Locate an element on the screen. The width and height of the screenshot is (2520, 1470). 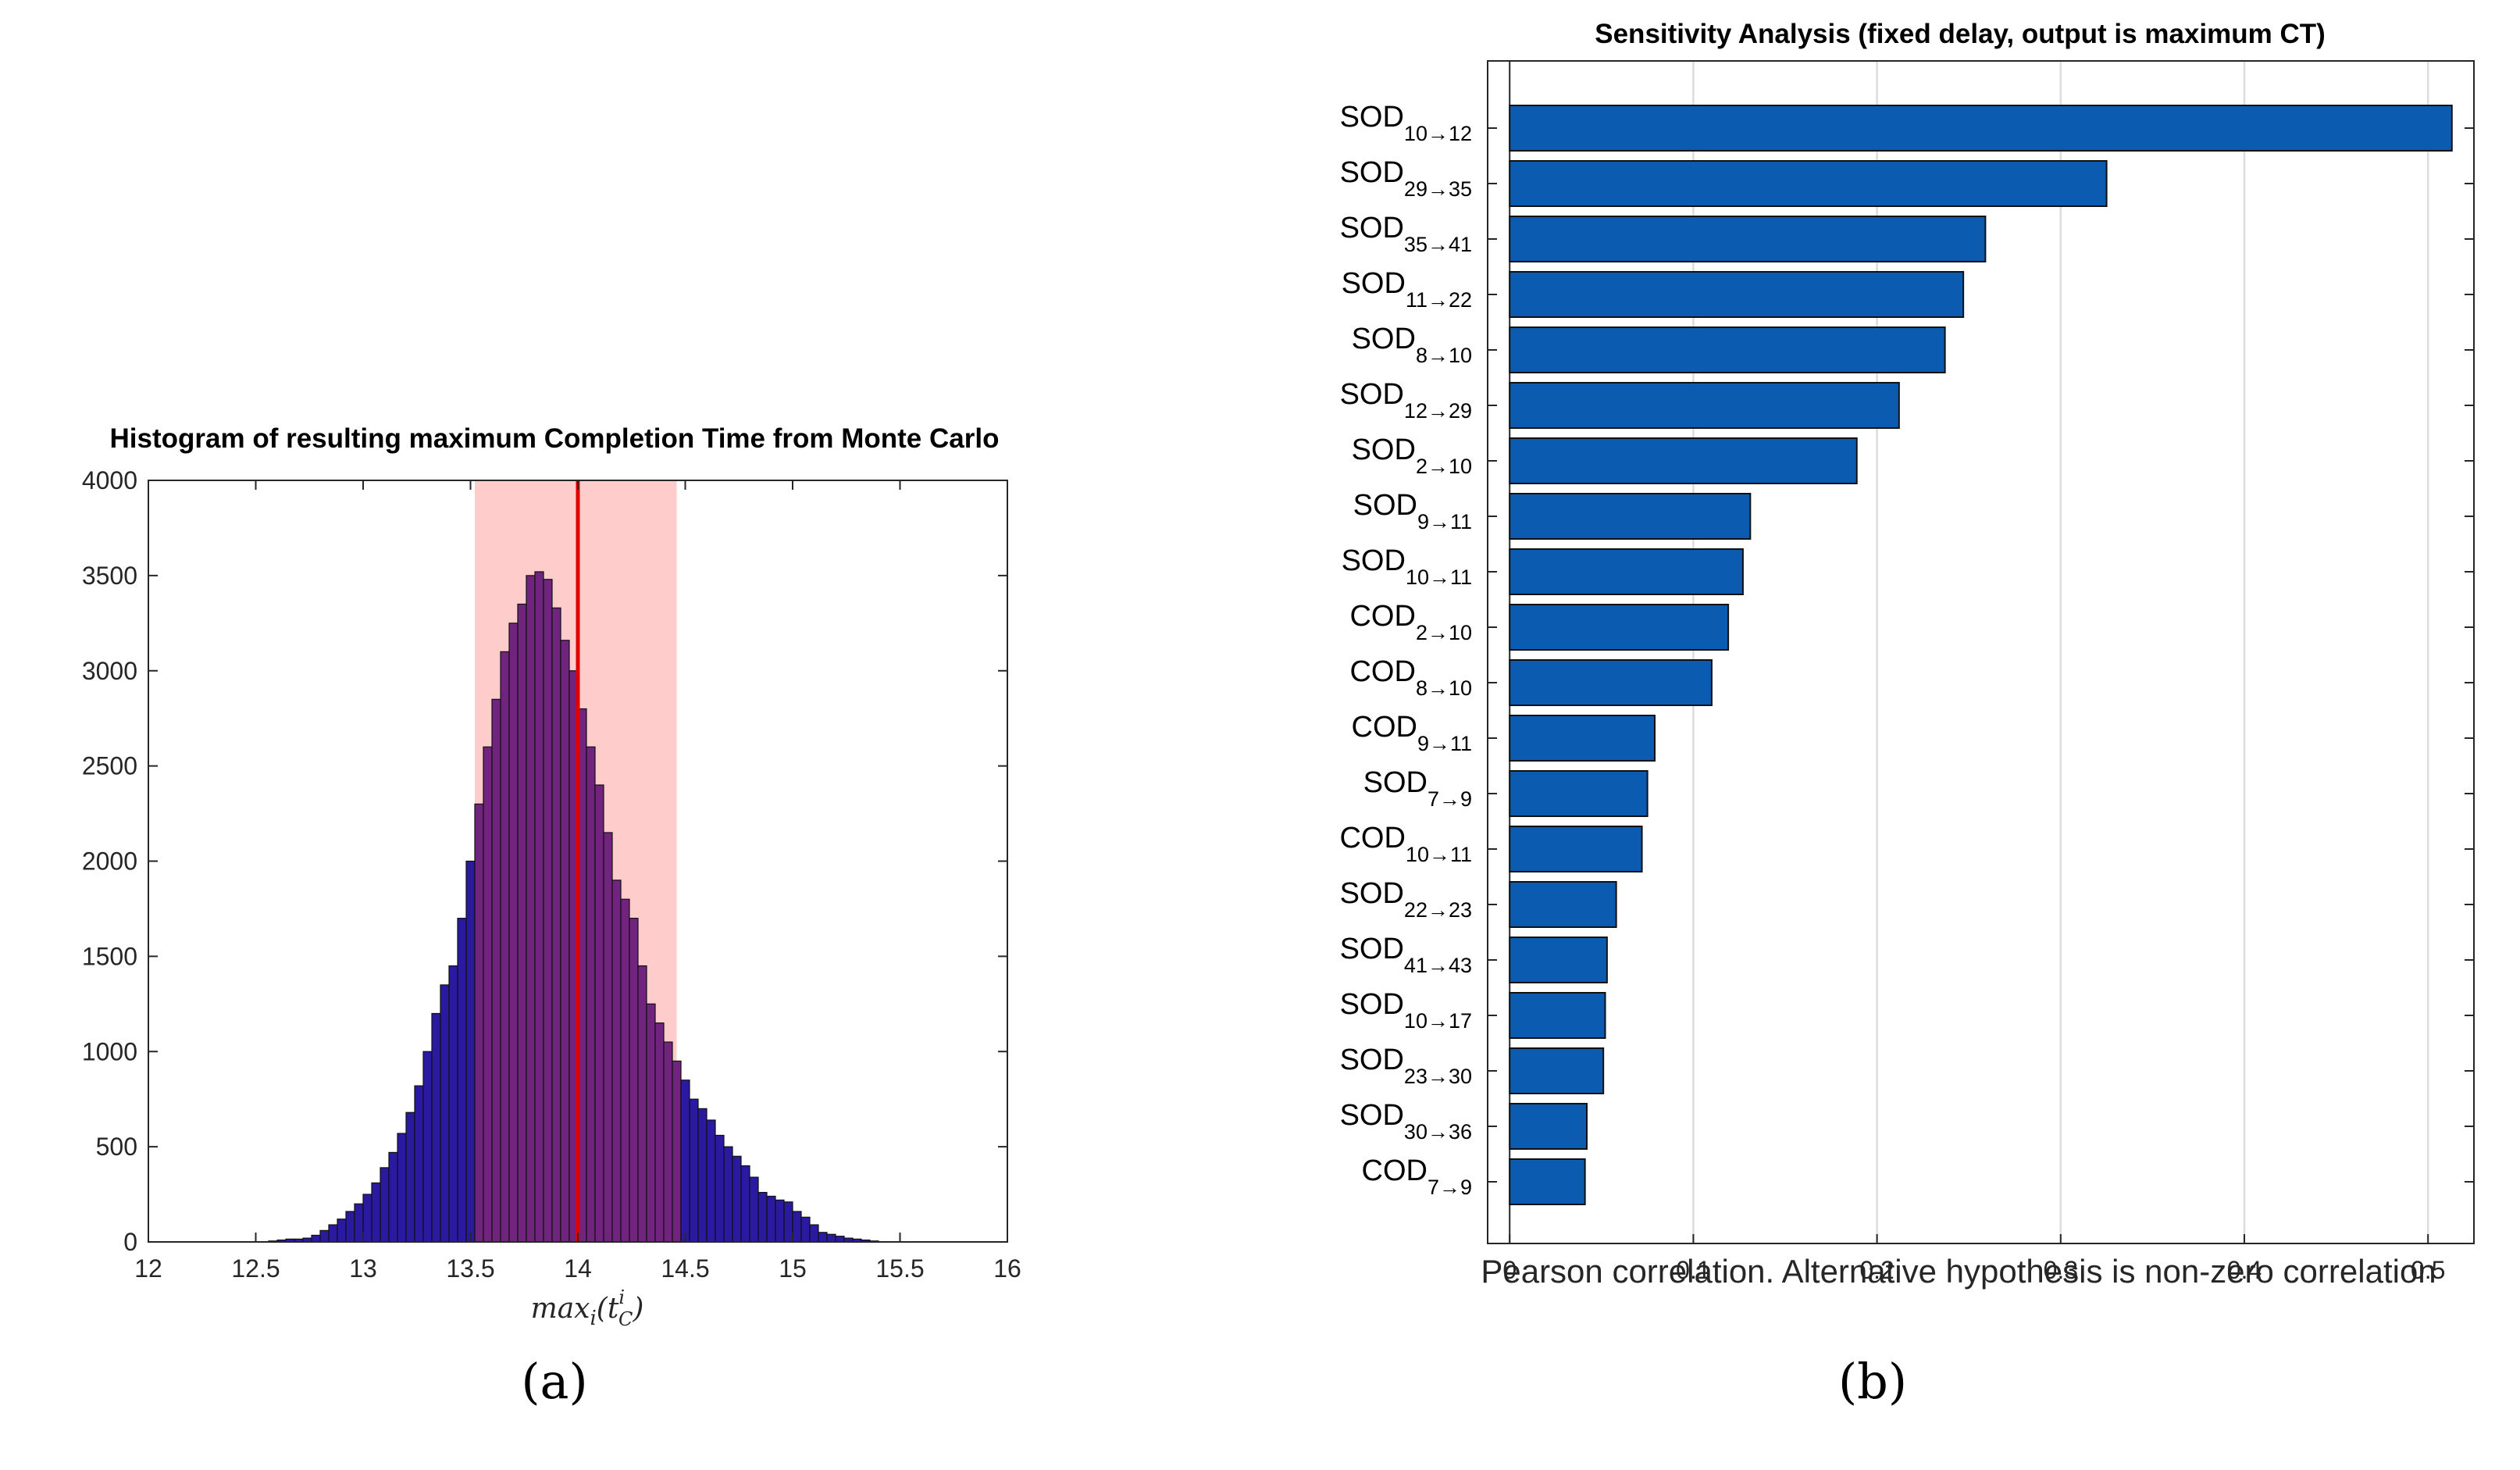
category-subscript: 2→10 is located at coordinates (1444, 632).